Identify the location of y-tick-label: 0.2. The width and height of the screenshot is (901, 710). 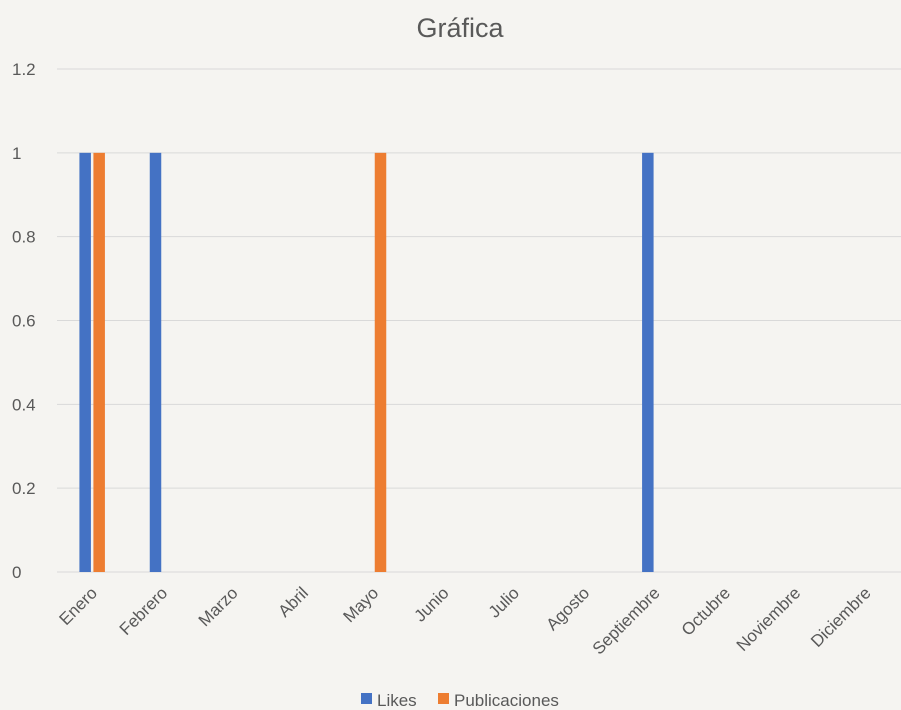
(24, 488).